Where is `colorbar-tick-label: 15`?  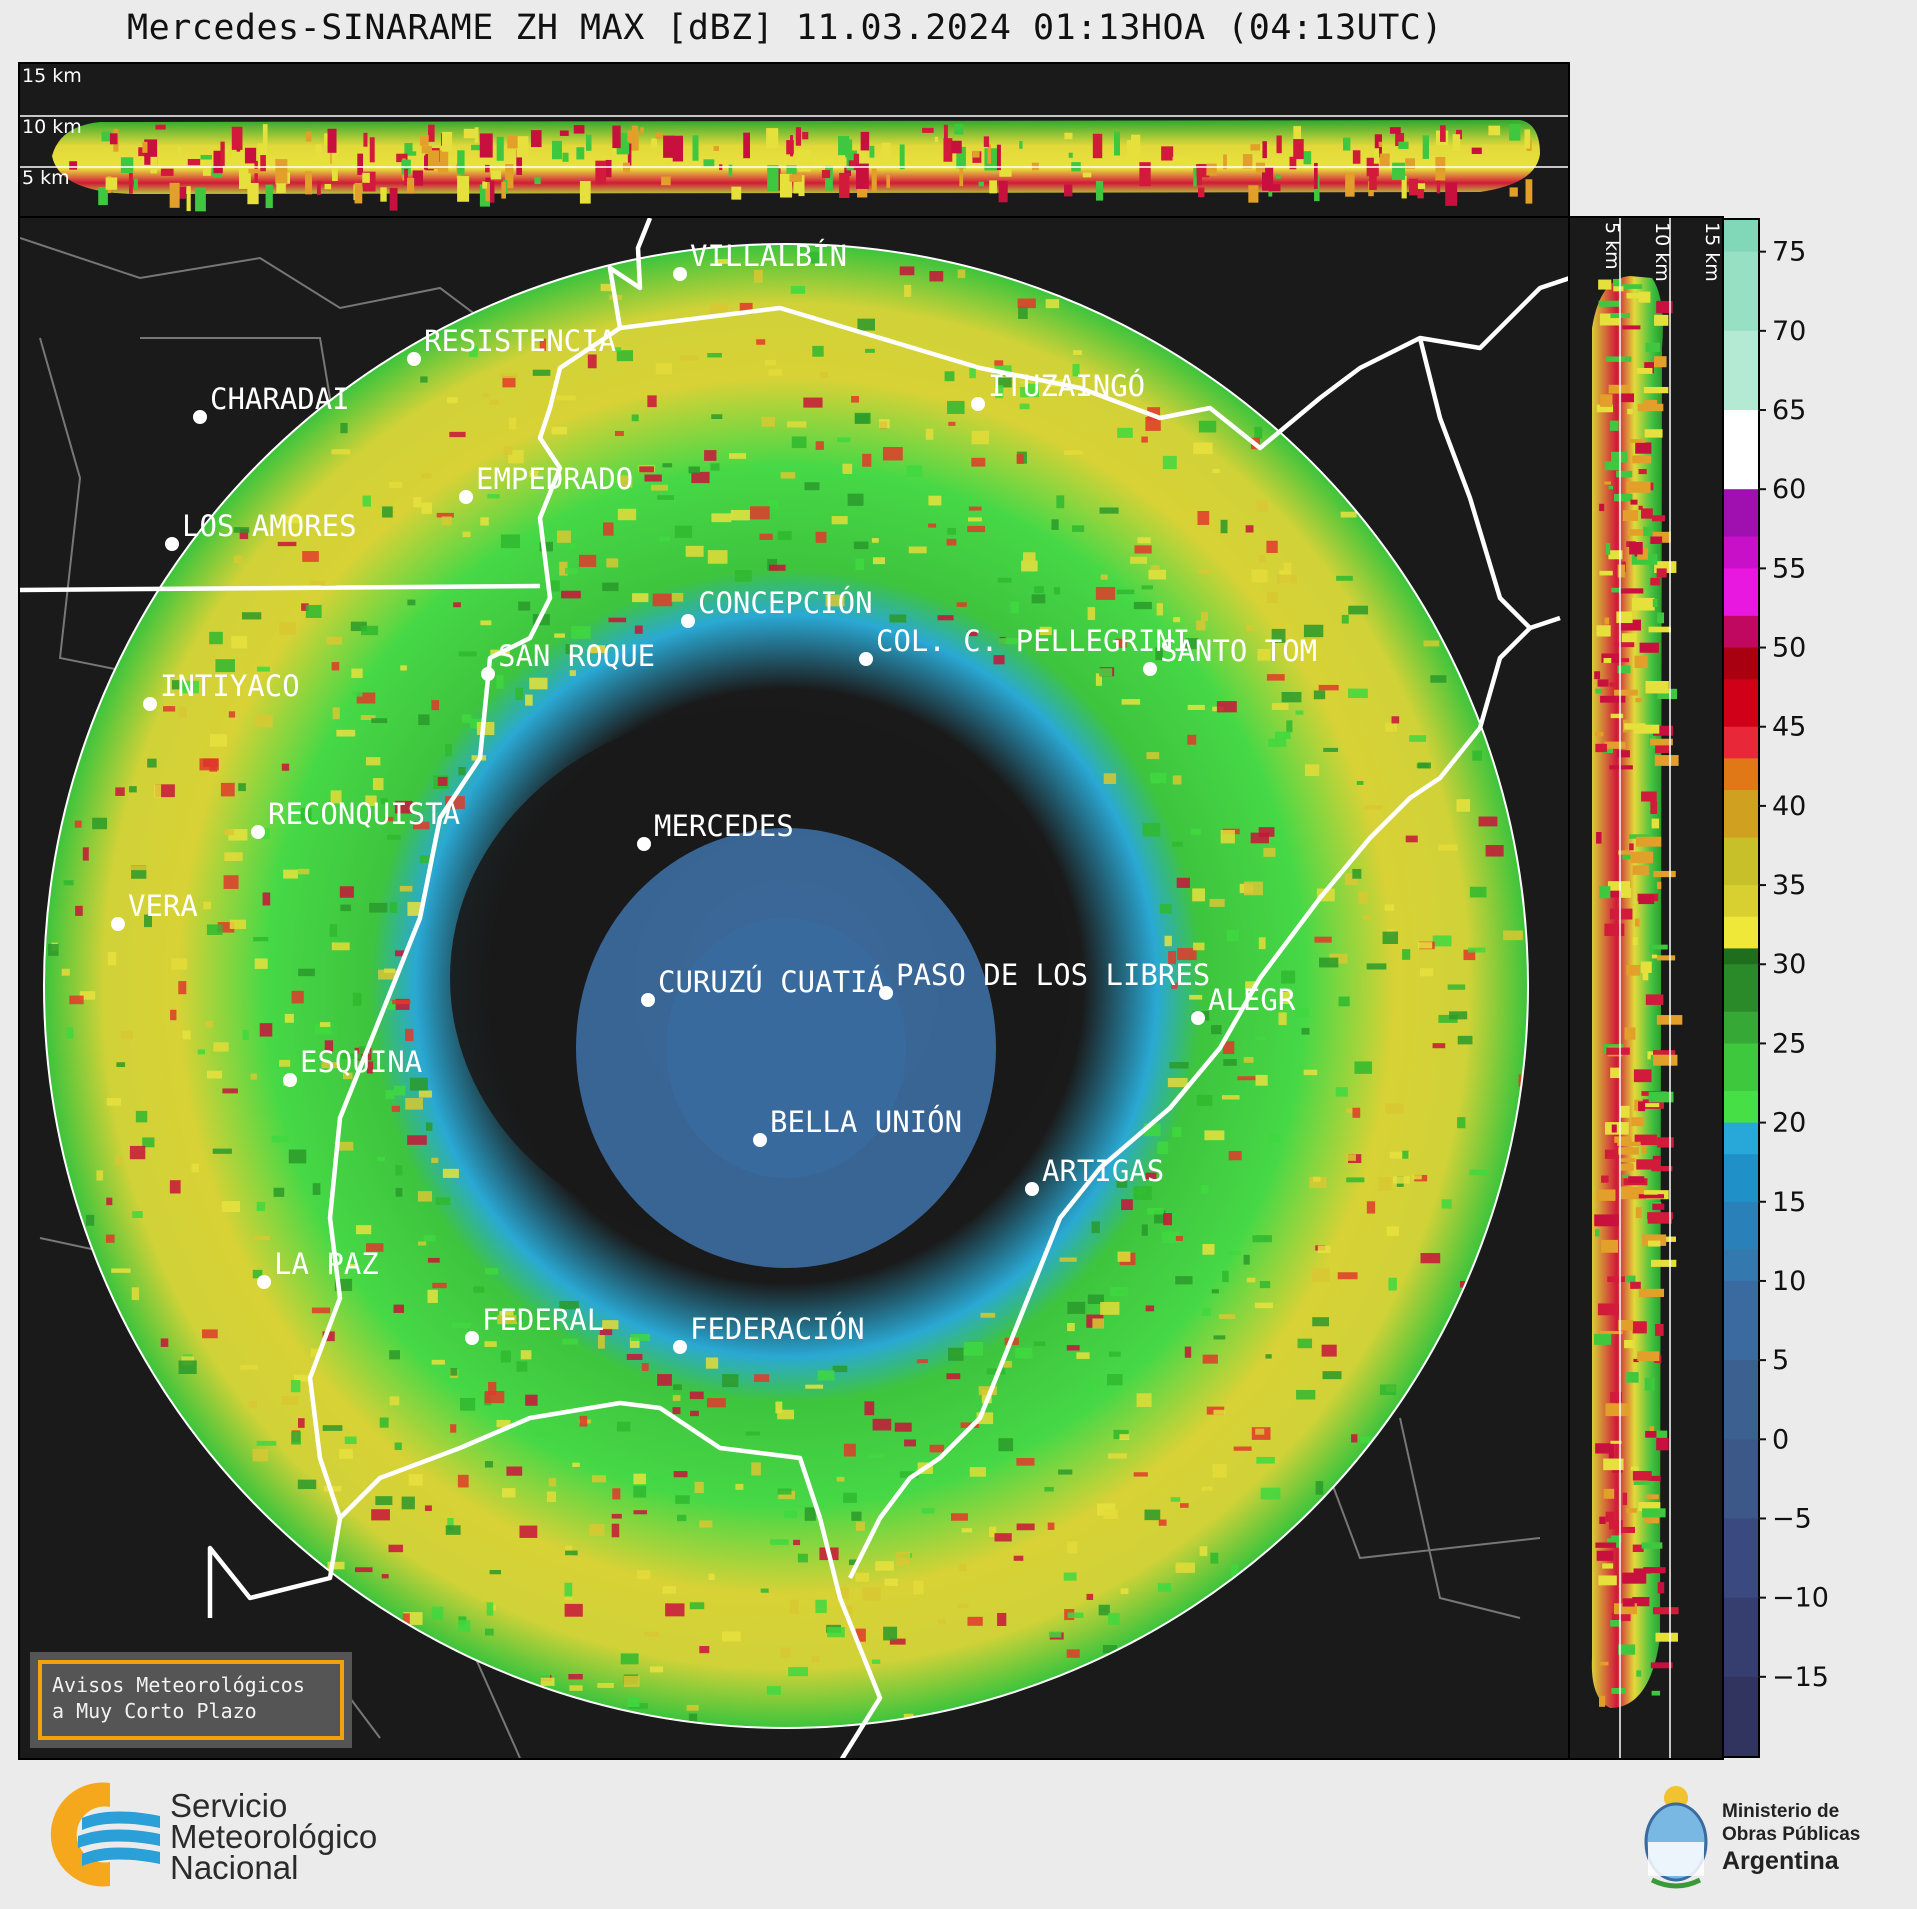 colorbar-tick-label: 15 is located at coordinates (1789, 1202).